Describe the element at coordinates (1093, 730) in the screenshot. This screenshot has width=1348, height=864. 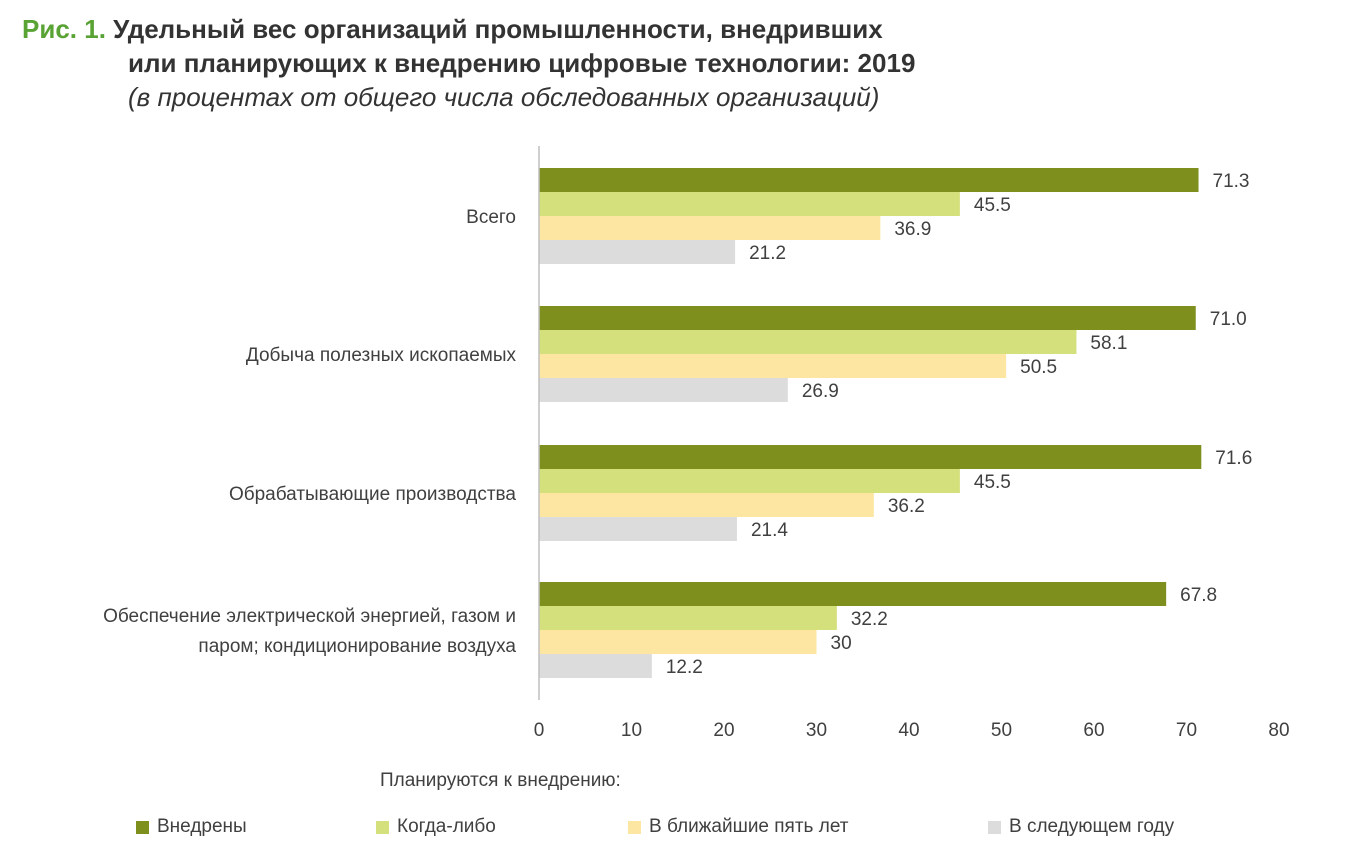
I see `x-tick-label: 60` at that location.